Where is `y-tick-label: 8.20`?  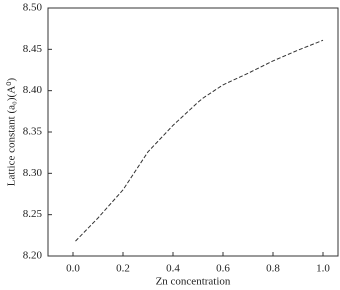
y-tick-label: 8.20 is located at coordinates (33, 256).